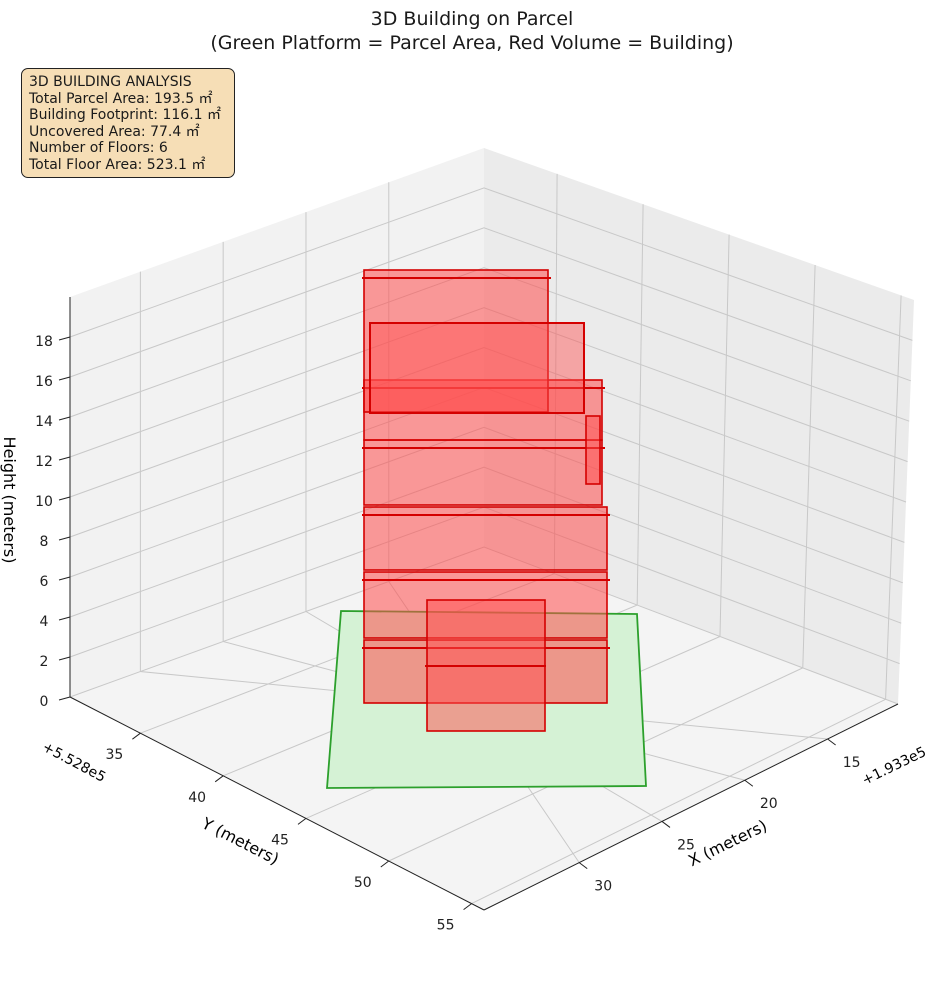  I want to click on info-line: 3D BUILDING ANALYSIS, so click(110, 82).